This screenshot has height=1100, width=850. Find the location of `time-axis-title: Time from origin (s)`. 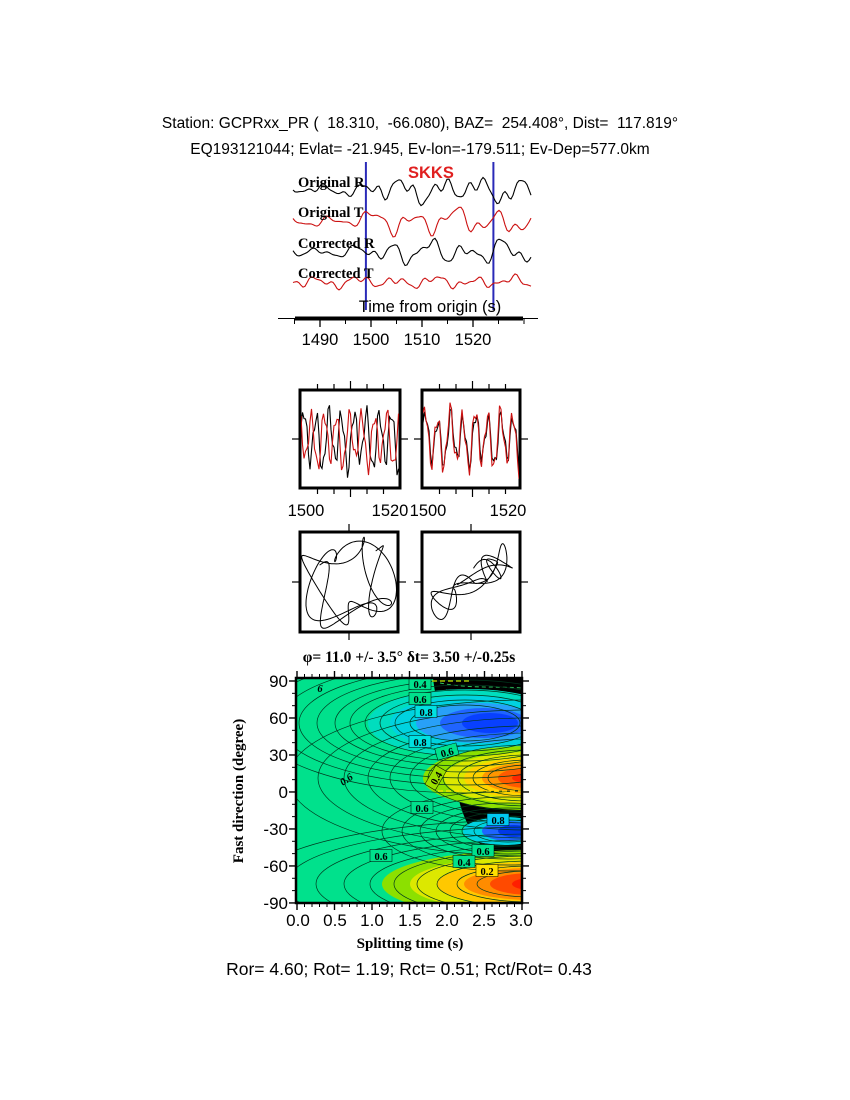

time-axis-title: Time from origin (s) is located at coordinates (430, 307).